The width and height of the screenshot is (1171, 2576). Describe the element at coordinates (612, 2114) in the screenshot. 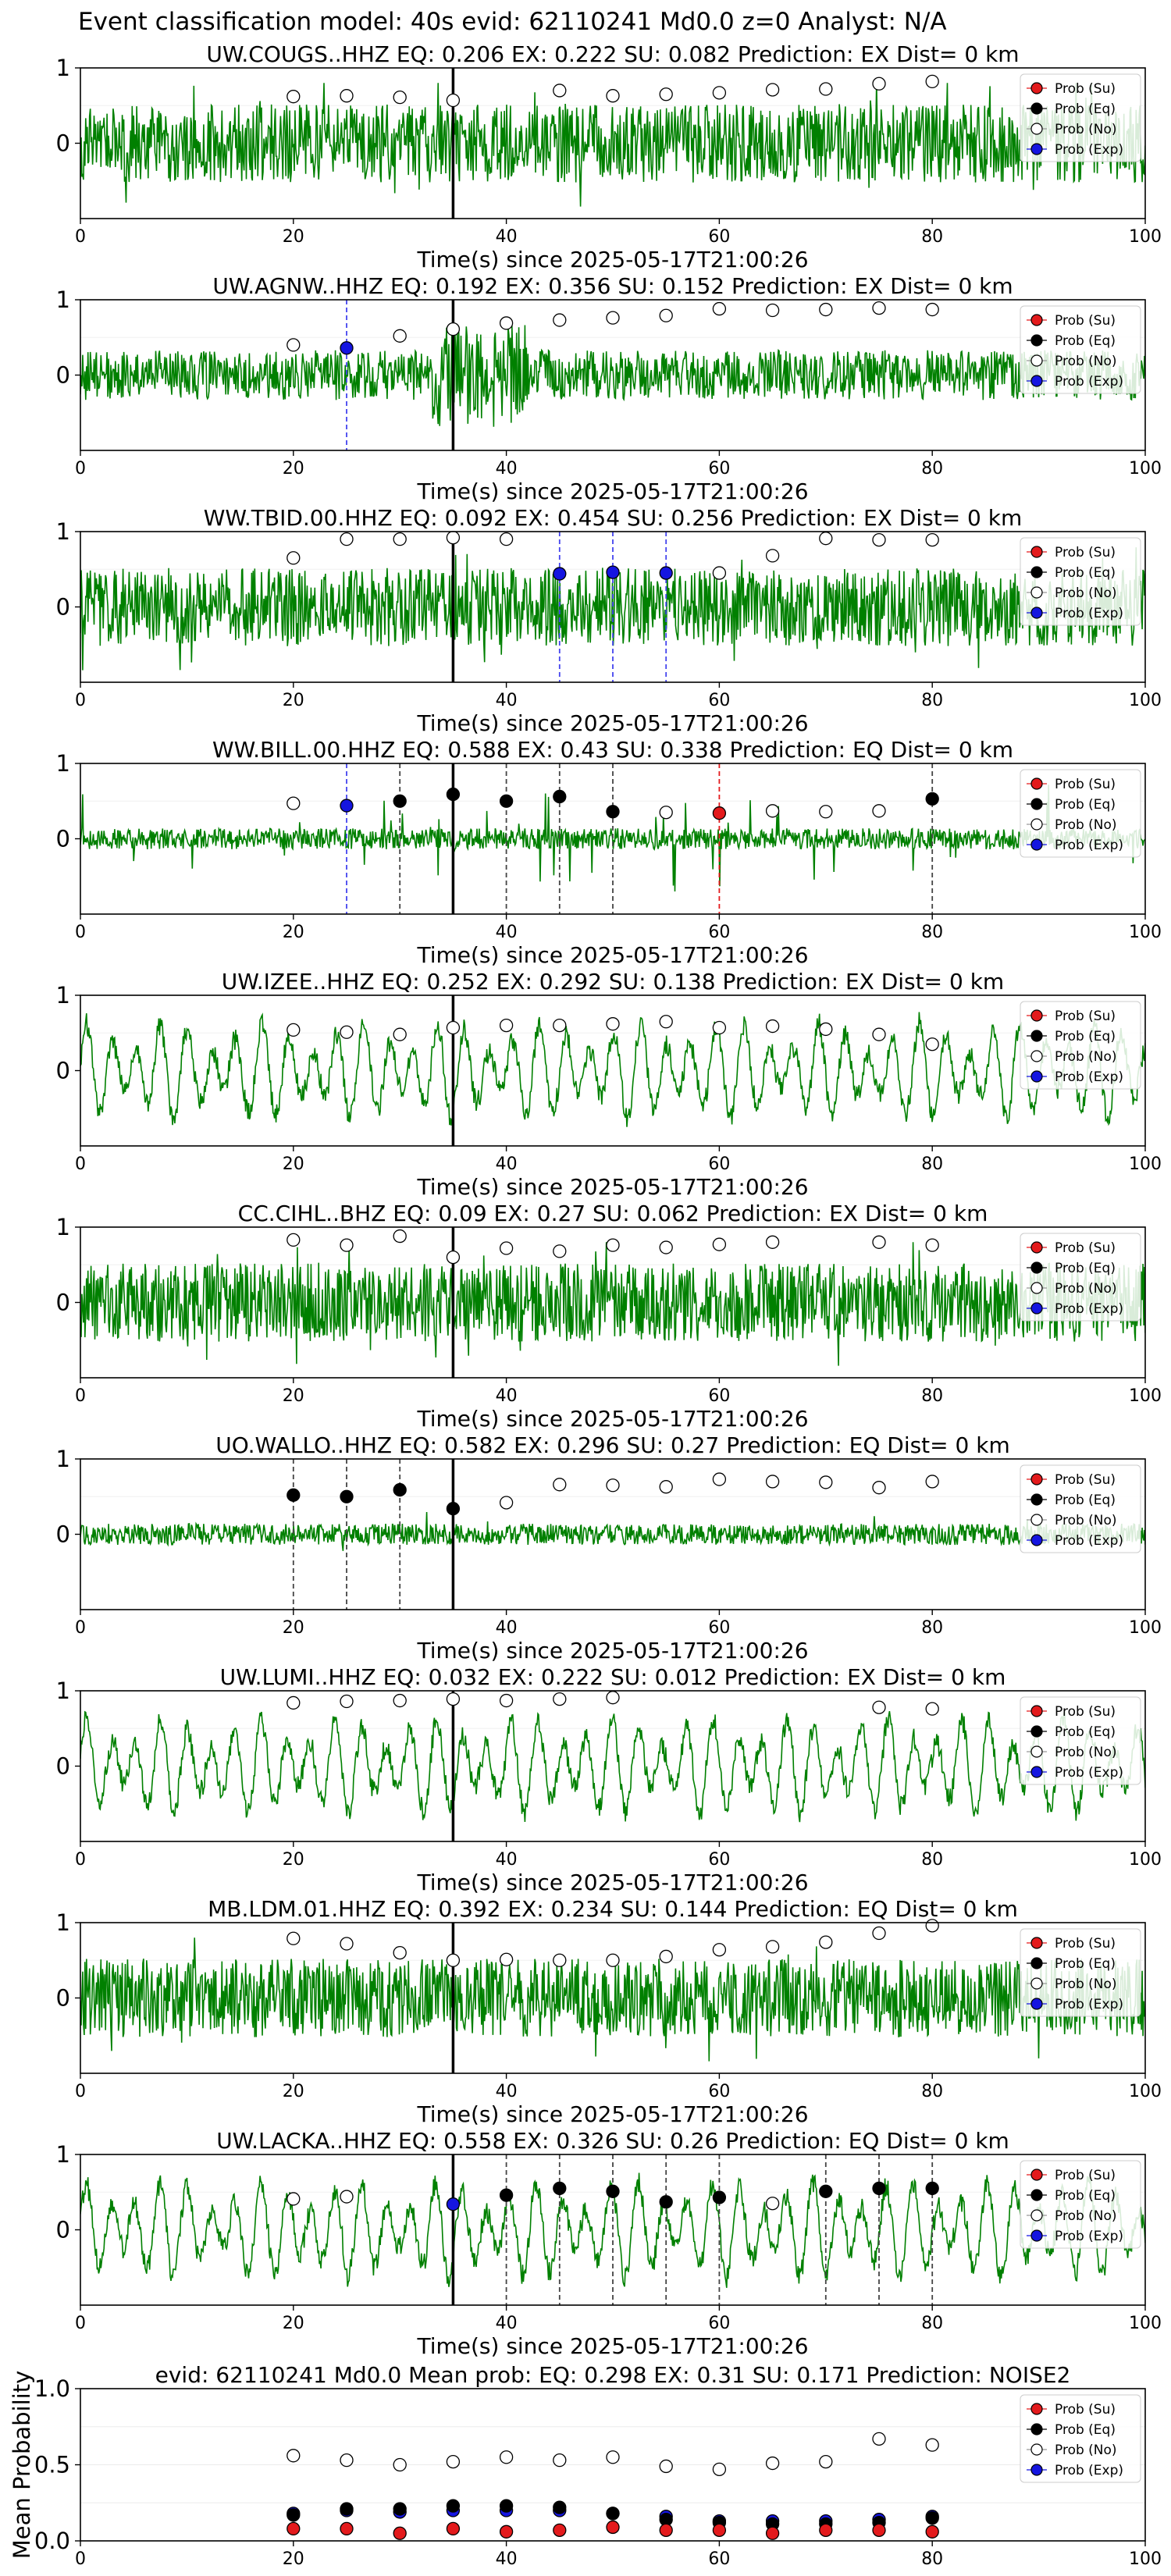

I see `x-axis-label: Time(s) since 2025-05-17T21:00:26` at that location.